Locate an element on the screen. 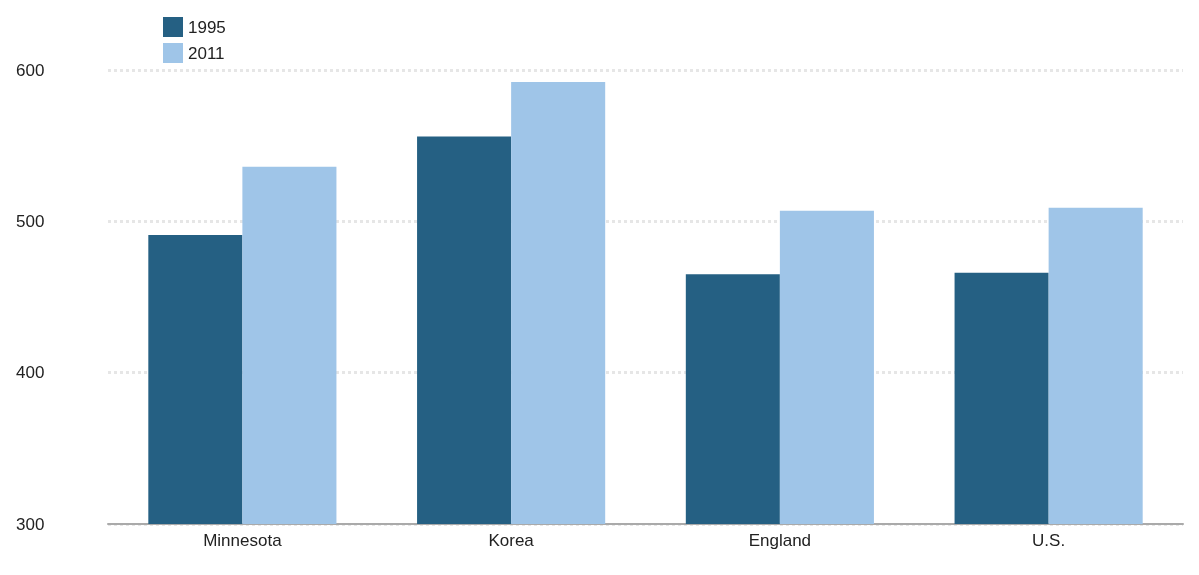 The width and height of the screenshot is (1199, 575). y-tick-label: 600 is located at coordinates (30, 70).